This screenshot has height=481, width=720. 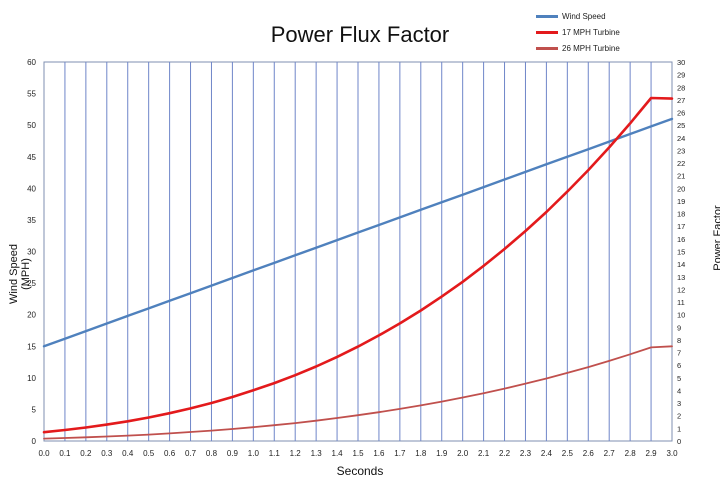 What do you see at coordinates (442, 453) in the screenshot?
I see `x-tick-label: 1.9` at bounding box center [442, 453].